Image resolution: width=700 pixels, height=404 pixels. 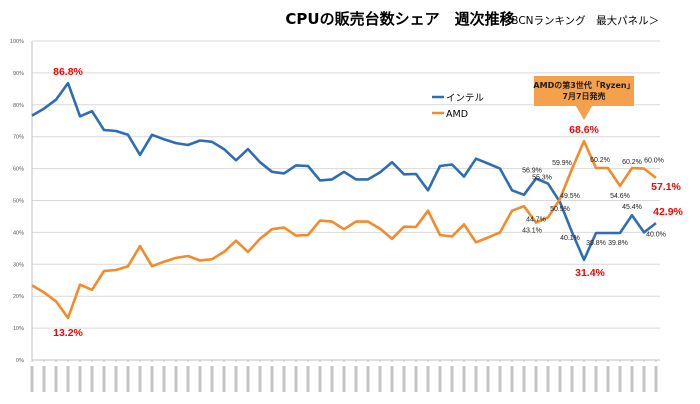 I want to click on y-tick-label: 50%, so click(x=18, y=202).